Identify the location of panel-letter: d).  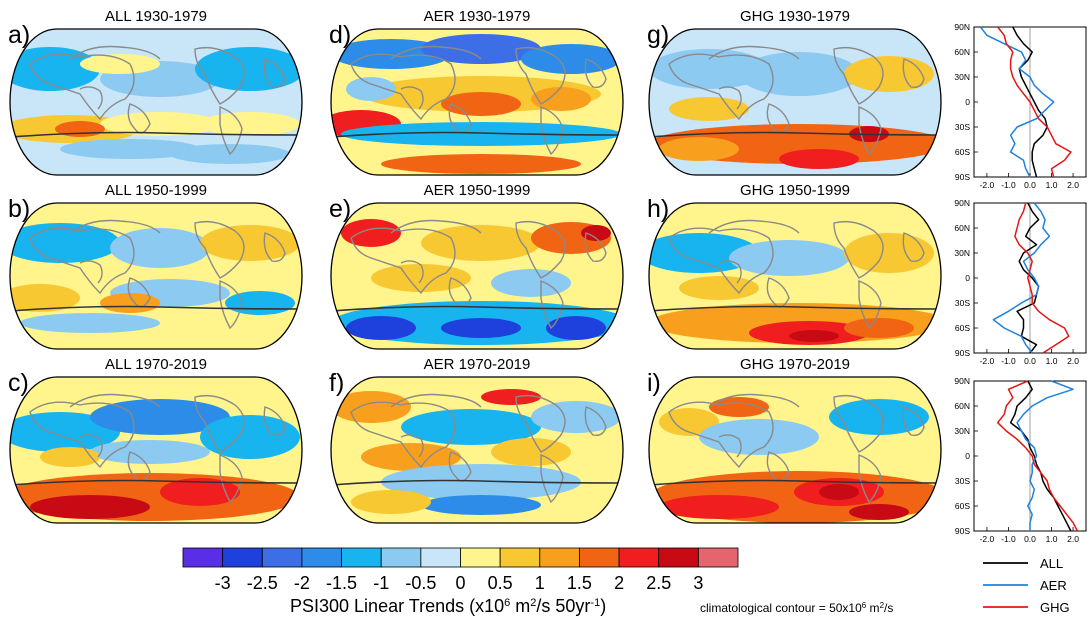
(340, 35).